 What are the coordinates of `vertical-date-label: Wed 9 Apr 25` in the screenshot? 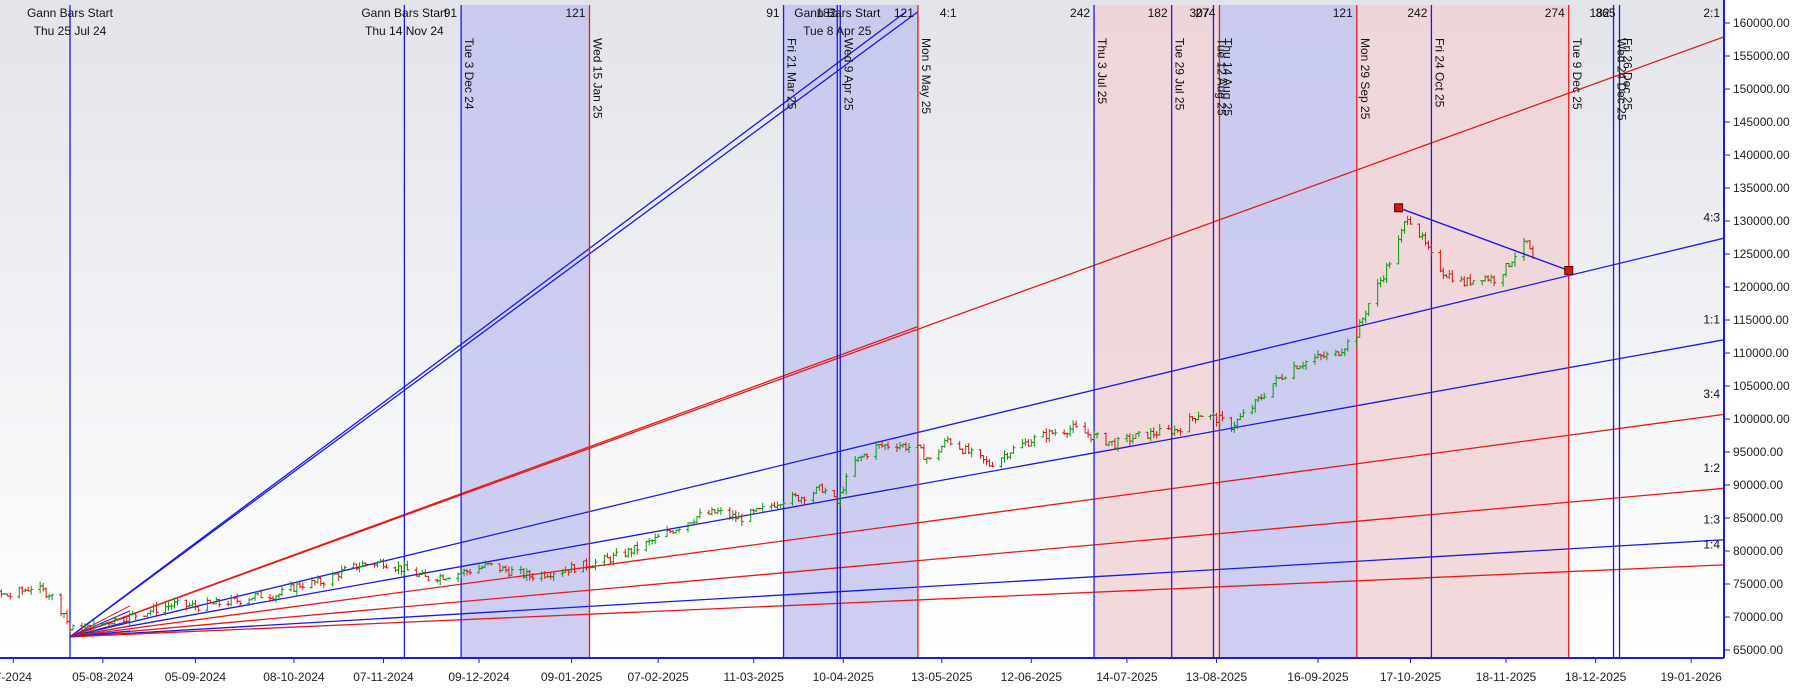 It's located at (848, 74).